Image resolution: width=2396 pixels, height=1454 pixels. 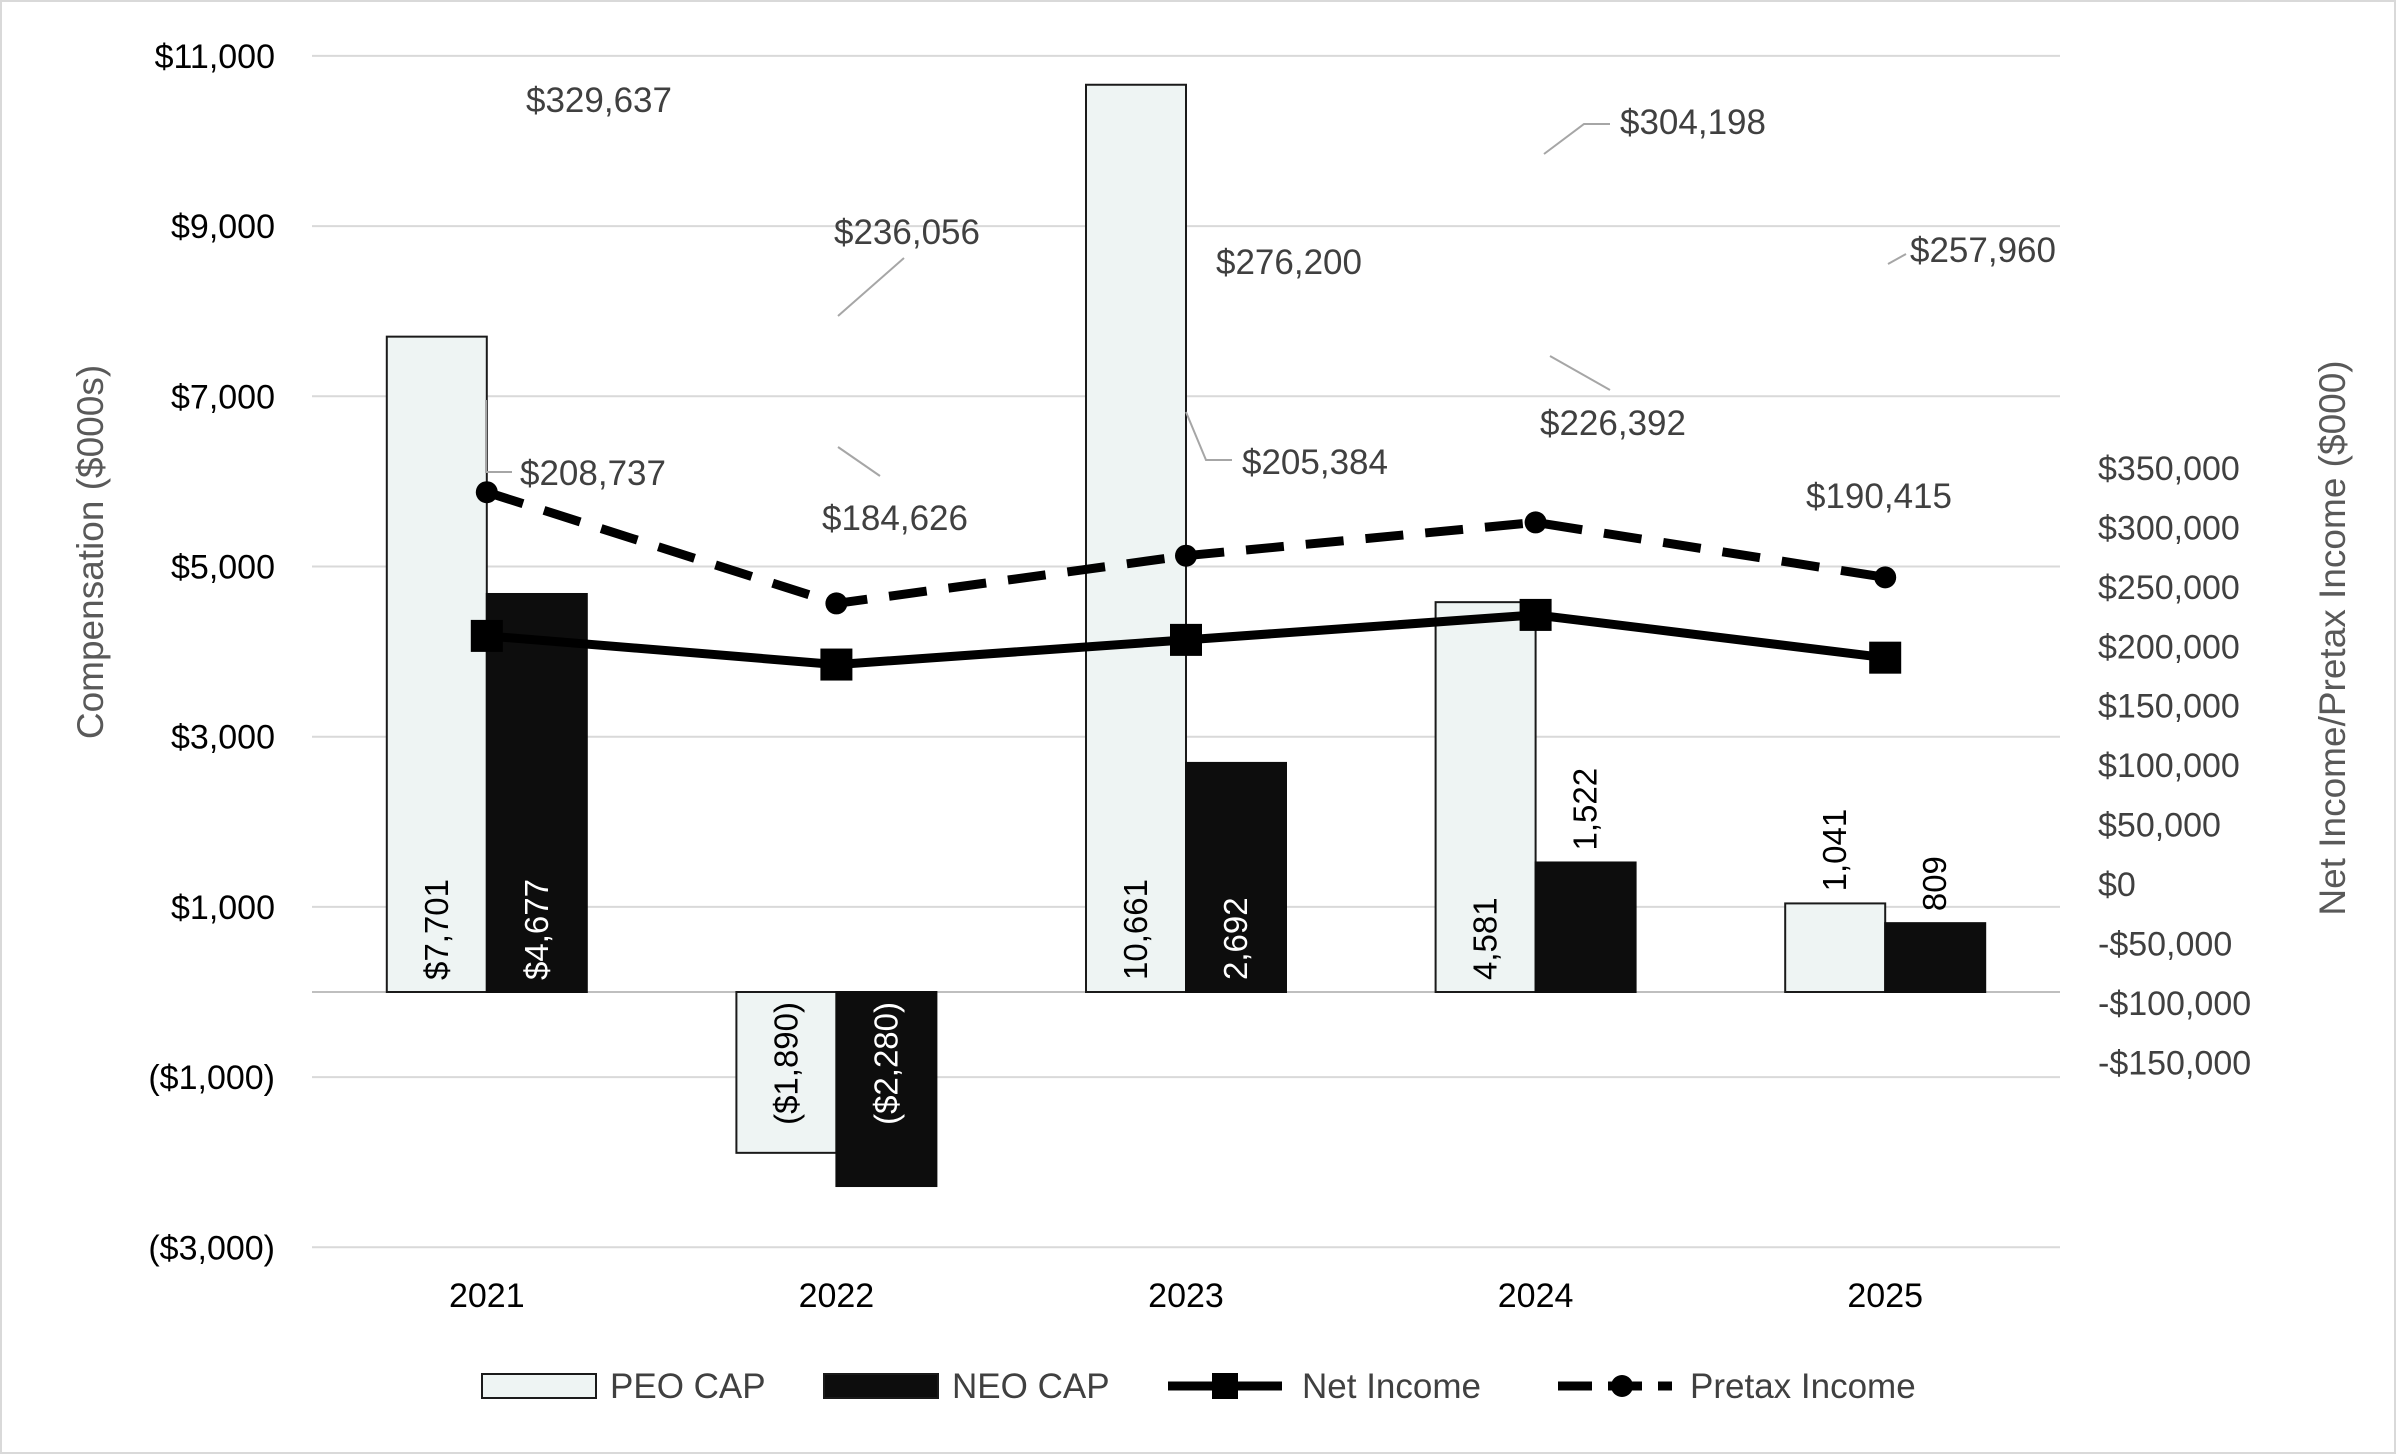 What do you see at coordinates (215, 57) in the screenshot?
I see `y-left-tick-label: $11,000` at bounding box center [215, 57].